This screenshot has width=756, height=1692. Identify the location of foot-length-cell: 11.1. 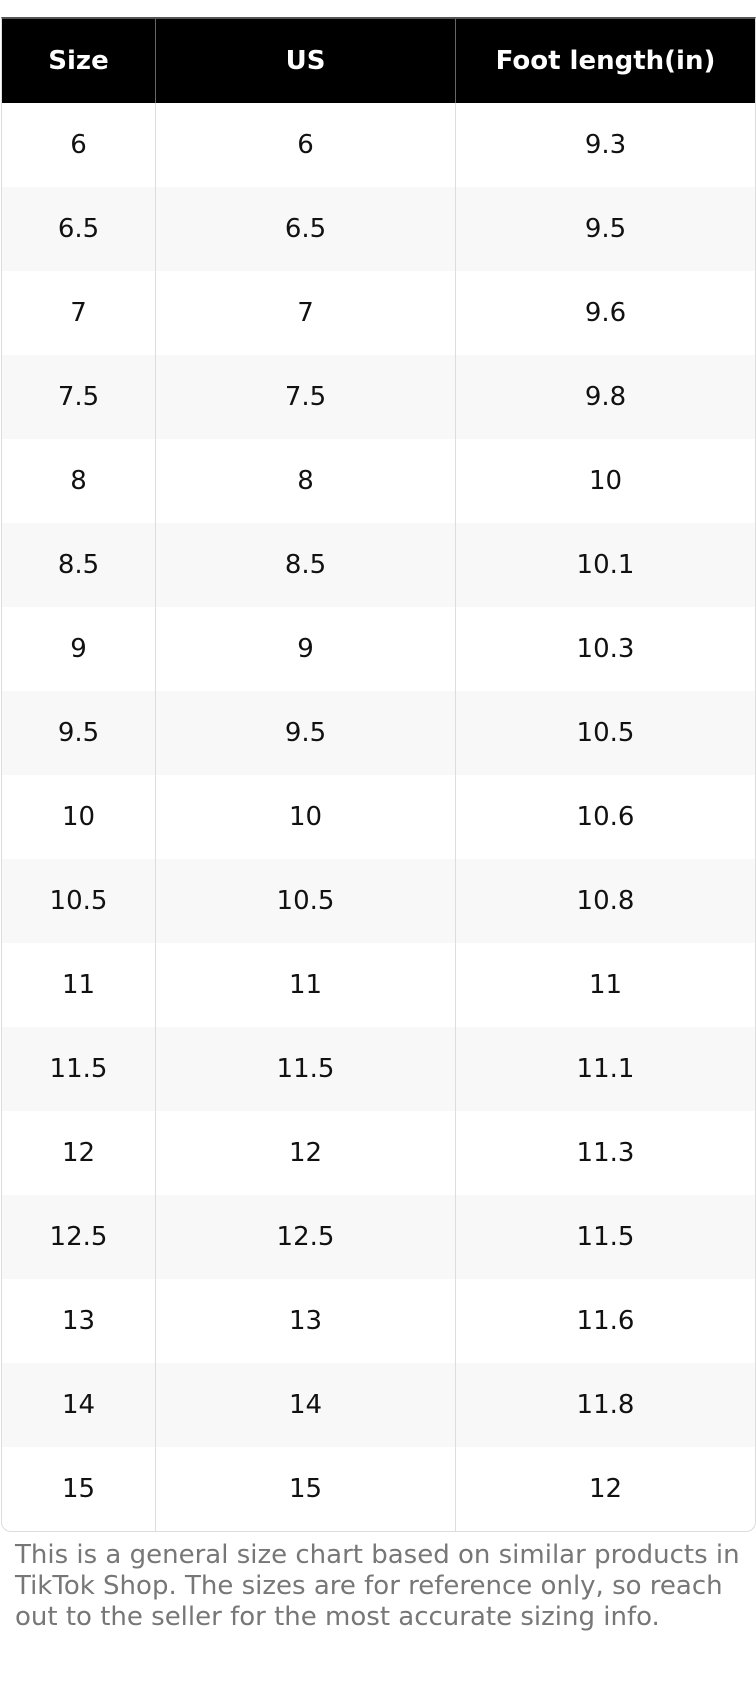
(605, 1069).